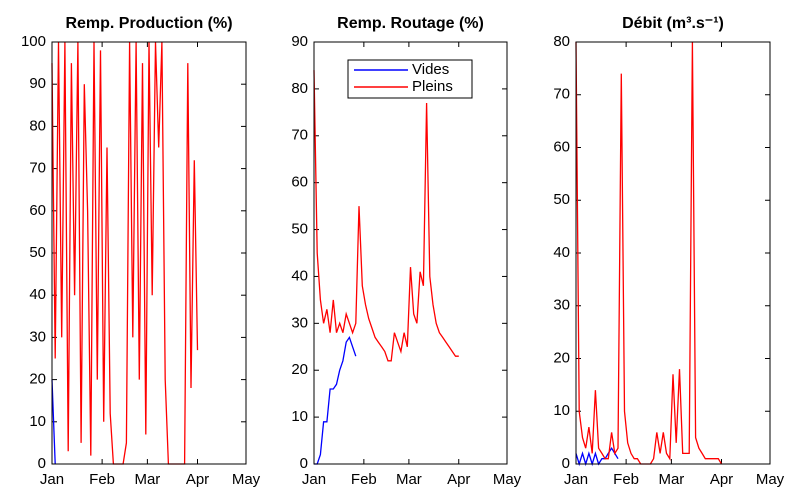 Image resolution: width=796 pixels, height=489 pixels. Describe the element at coordinates (410, 79) in the screenshot. I see `legend-box` at that location.